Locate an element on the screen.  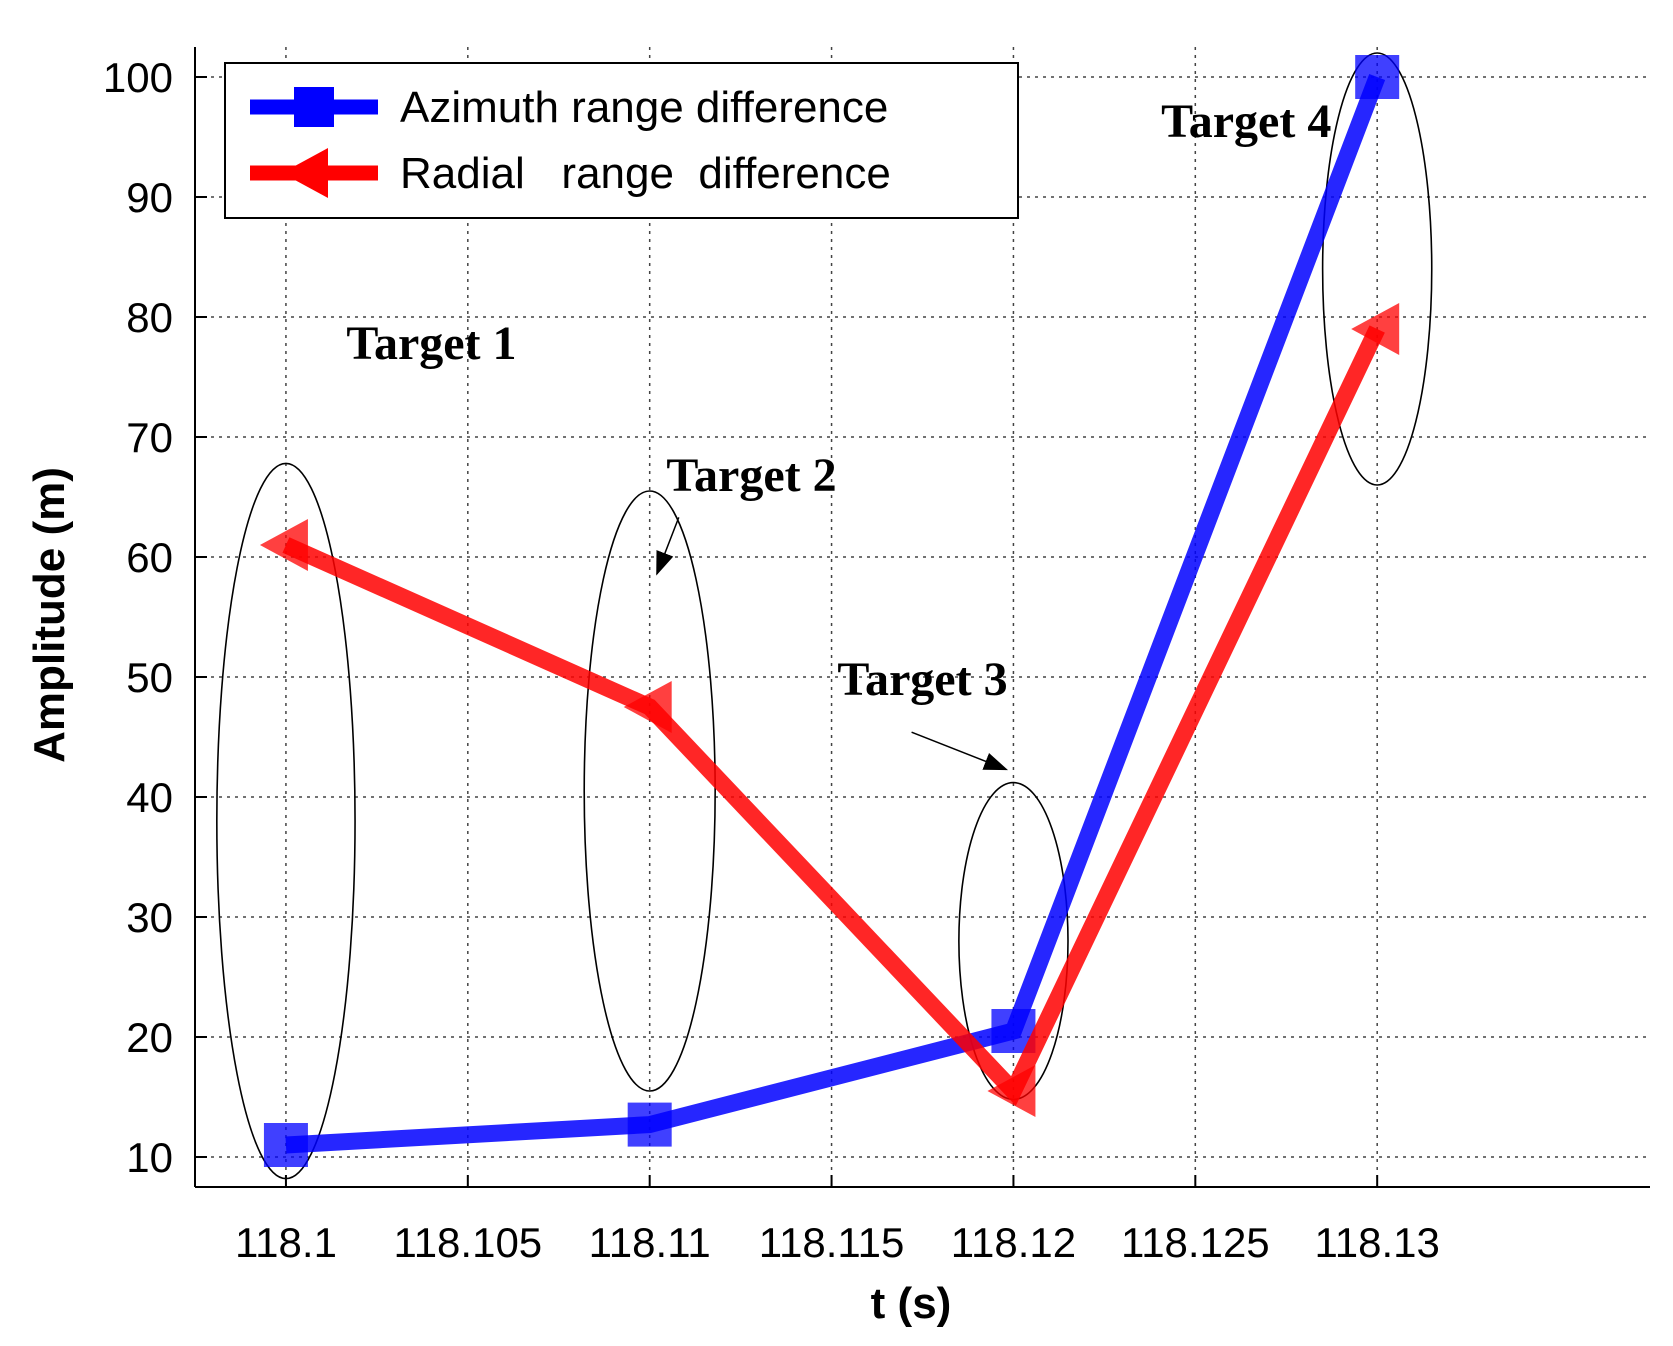
x-tick-label: 118.1 is located at coordinates (286, 1242).